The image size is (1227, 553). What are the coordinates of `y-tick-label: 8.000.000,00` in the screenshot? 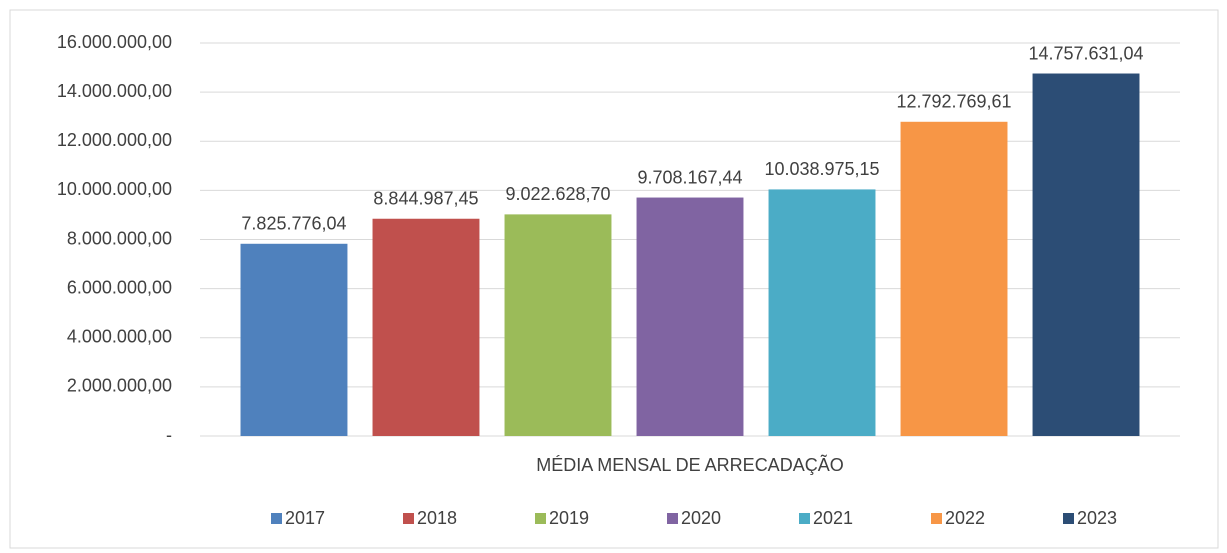 It's located at (119, 238).